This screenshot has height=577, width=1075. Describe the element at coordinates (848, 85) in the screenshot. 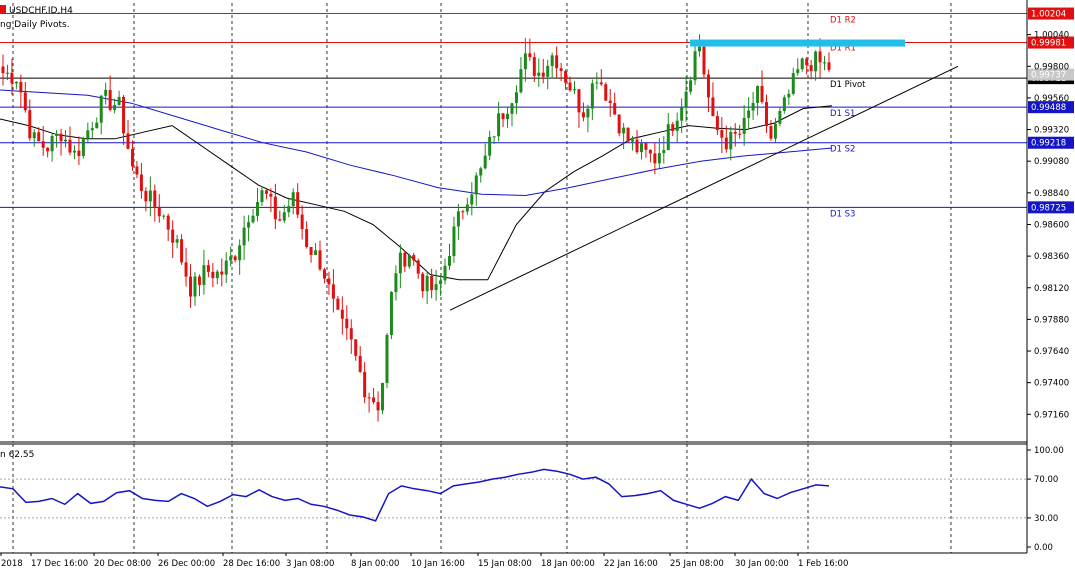

I see `pivot-label: D1 Pivot` at that location.